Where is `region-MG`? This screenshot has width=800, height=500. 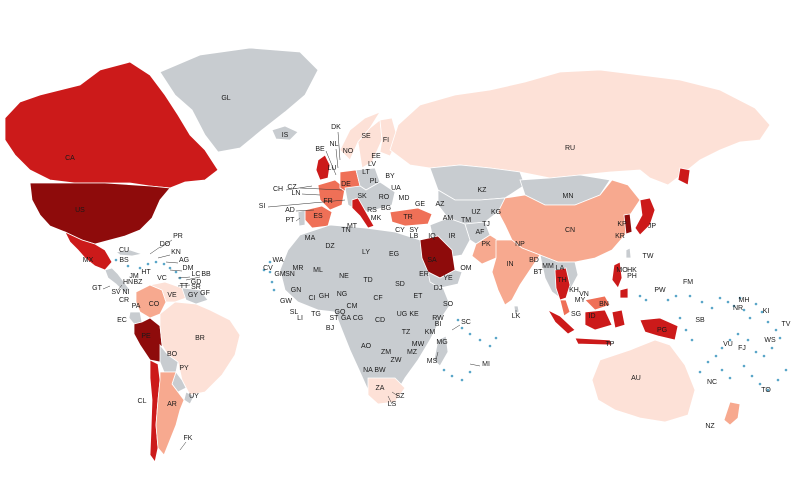 region-MG is located at coordinates (441, 351).